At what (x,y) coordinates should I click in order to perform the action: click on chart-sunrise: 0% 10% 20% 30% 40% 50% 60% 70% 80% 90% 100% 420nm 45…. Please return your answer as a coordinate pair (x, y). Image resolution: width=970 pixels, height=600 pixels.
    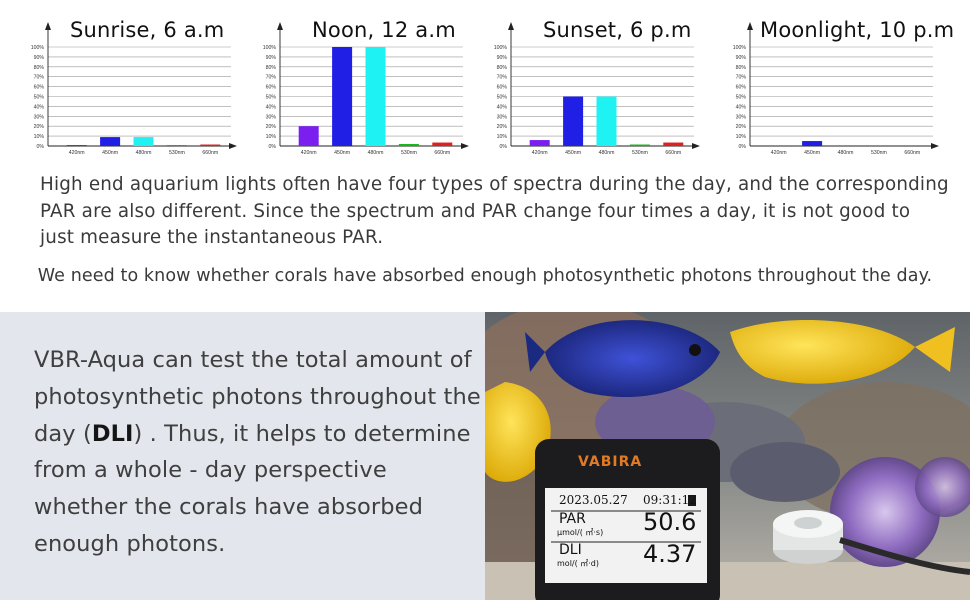
    Looking at the image, I should click on (140, 82).